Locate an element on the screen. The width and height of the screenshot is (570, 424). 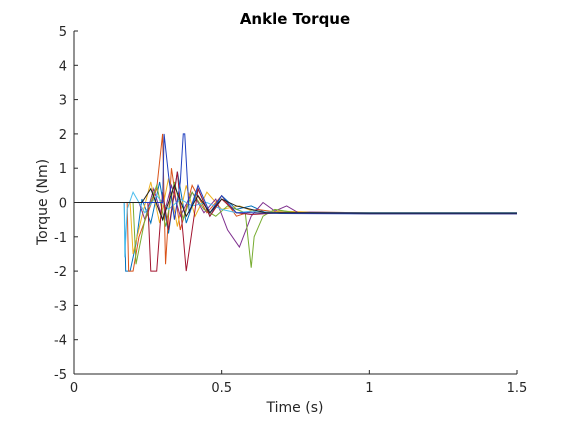
y-tick-label: 4 is located at coordinates (63, 66).